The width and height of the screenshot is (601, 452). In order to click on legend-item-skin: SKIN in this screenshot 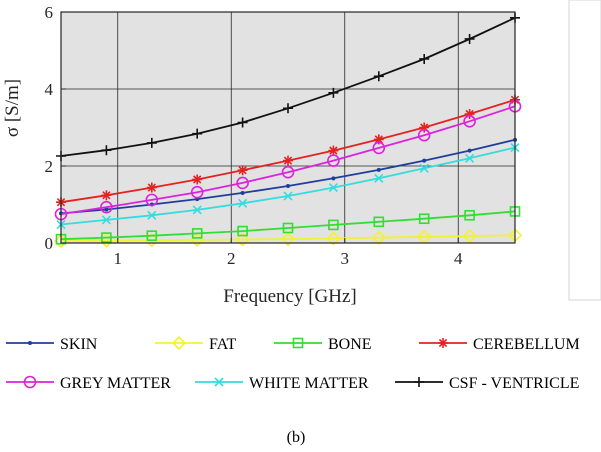, I will do `click(52, 344)`.